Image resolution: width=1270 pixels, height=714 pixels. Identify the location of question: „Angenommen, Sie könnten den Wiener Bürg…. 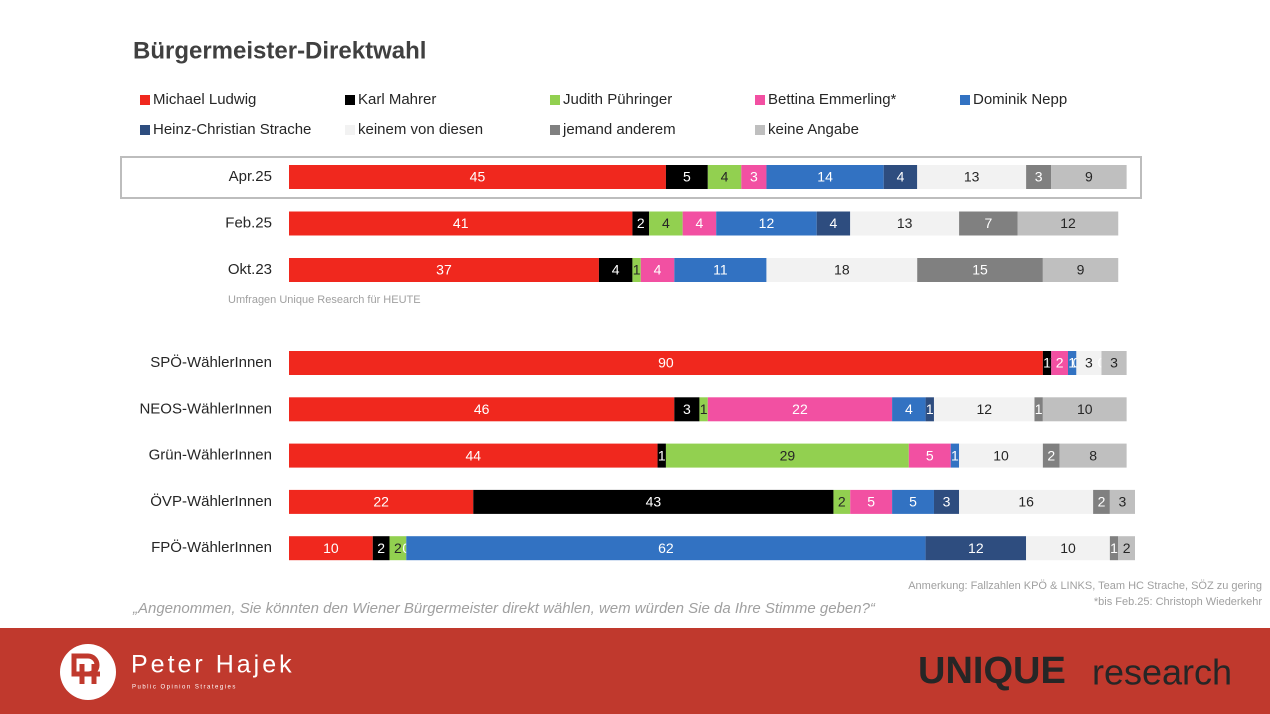
(504, 608).